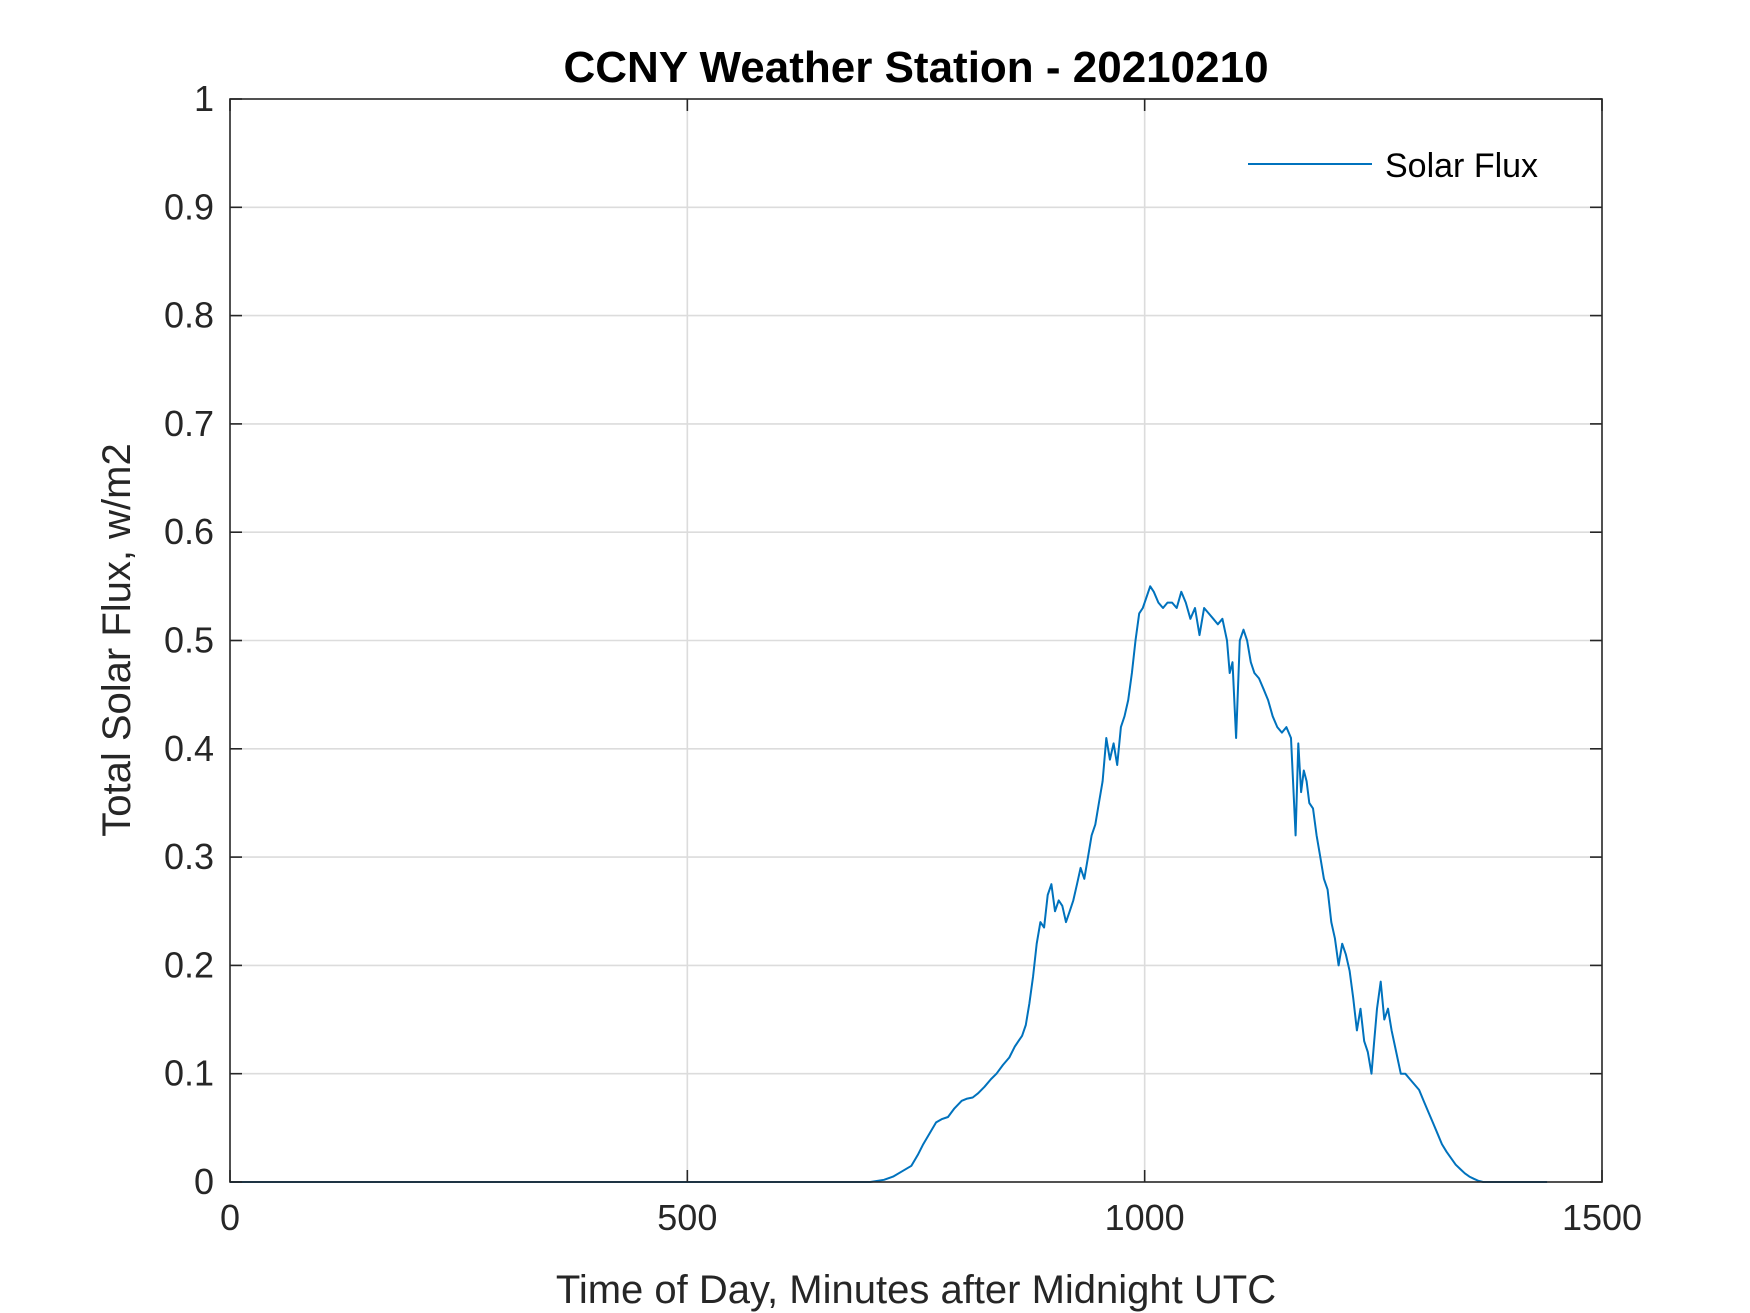 The image size is (1750, 1313). I want to click on y-tick-label: 0.7, so click(189, 423).